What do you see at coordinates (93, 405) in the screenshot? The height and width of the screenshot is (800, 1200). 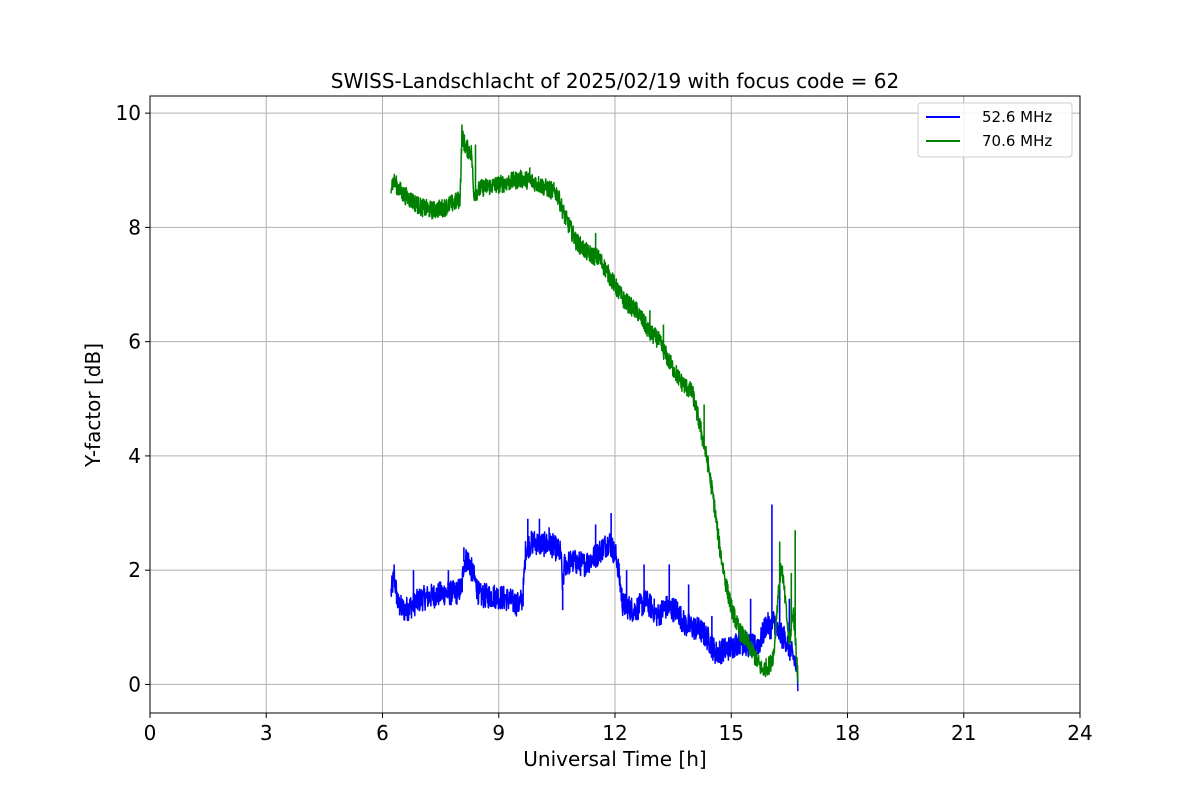 I see `y-axis-label: Y-factor [dB]` at bounding box center [93, 405].